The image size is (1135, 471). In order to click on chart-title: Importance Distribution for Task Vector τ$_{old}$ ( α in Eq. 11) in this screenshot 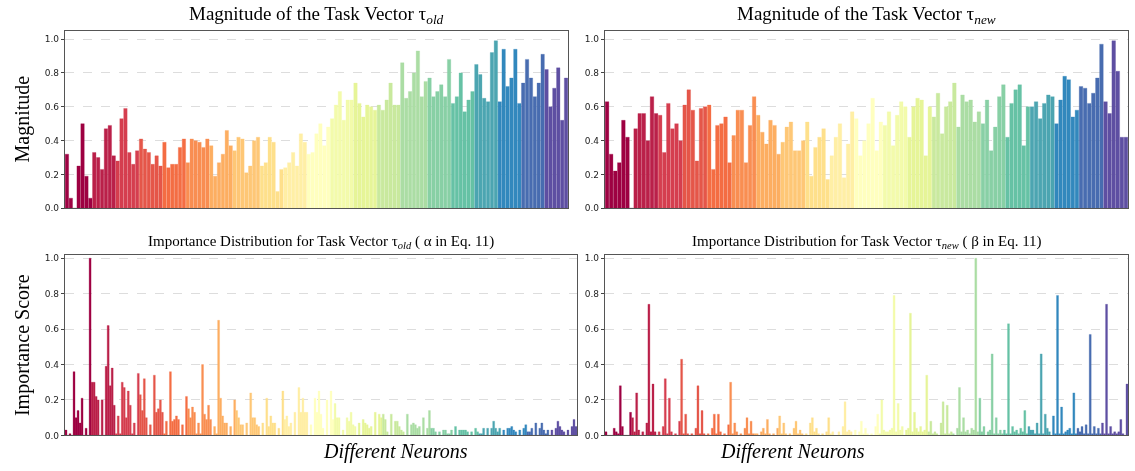, I will do `click(321, 242)`.